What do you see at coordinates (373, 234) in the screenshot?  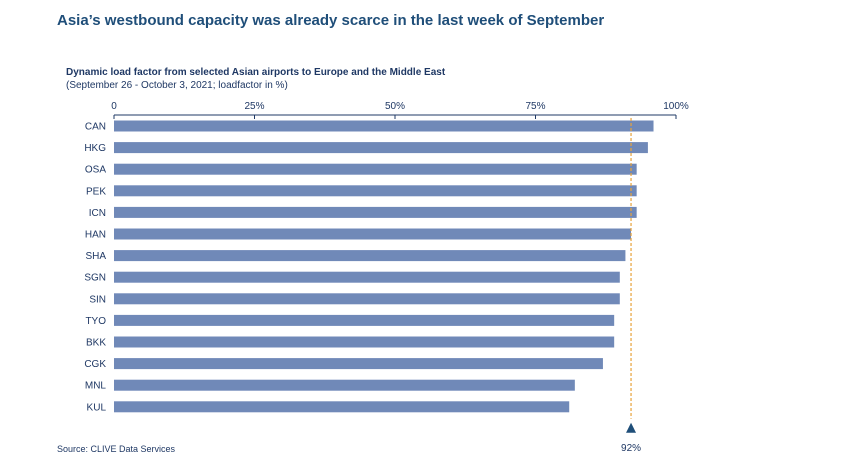 I see `bar-han` at bounding box center [373, 234].